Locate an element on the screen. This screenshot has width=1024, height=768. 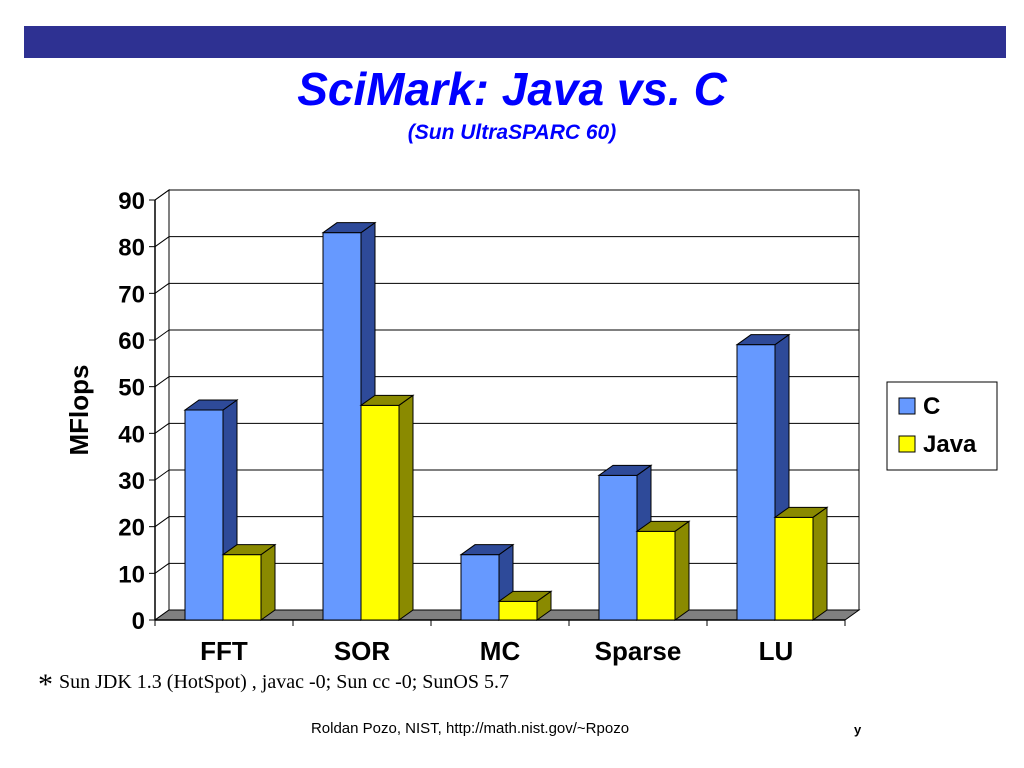
y-tick-label: 30 is located at coordinates (131, 481).